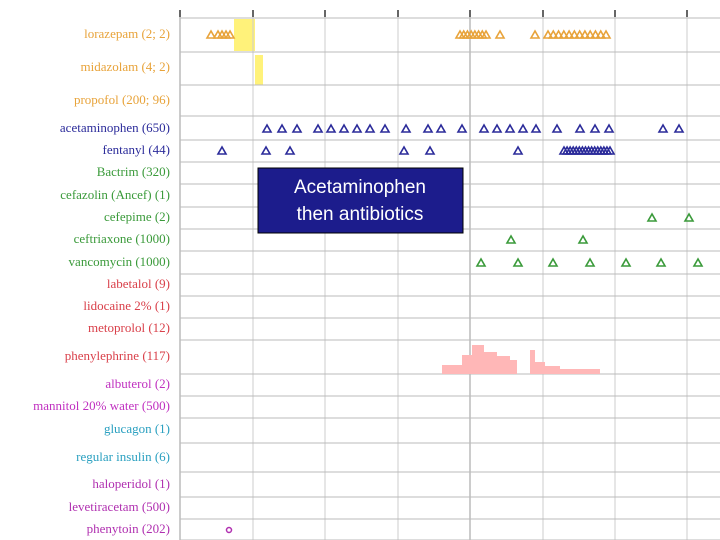 Image resolution: width=720 pixels, height=540 pixels. Describe the element at coordinates (122, 99) in the screenshot. I see `row-label: propofol (200; 96)` at that location.